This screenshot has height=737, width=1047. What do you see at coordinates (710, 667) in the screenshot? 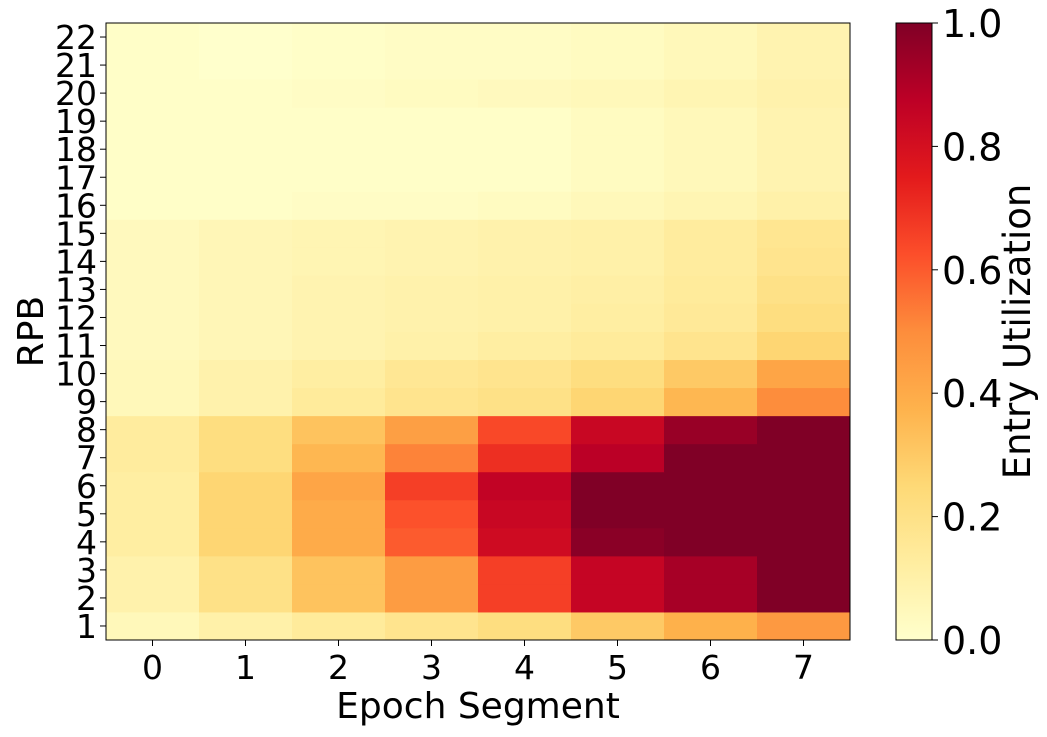
I see `x-tick-label: 6` at bounding box center [710, 667].